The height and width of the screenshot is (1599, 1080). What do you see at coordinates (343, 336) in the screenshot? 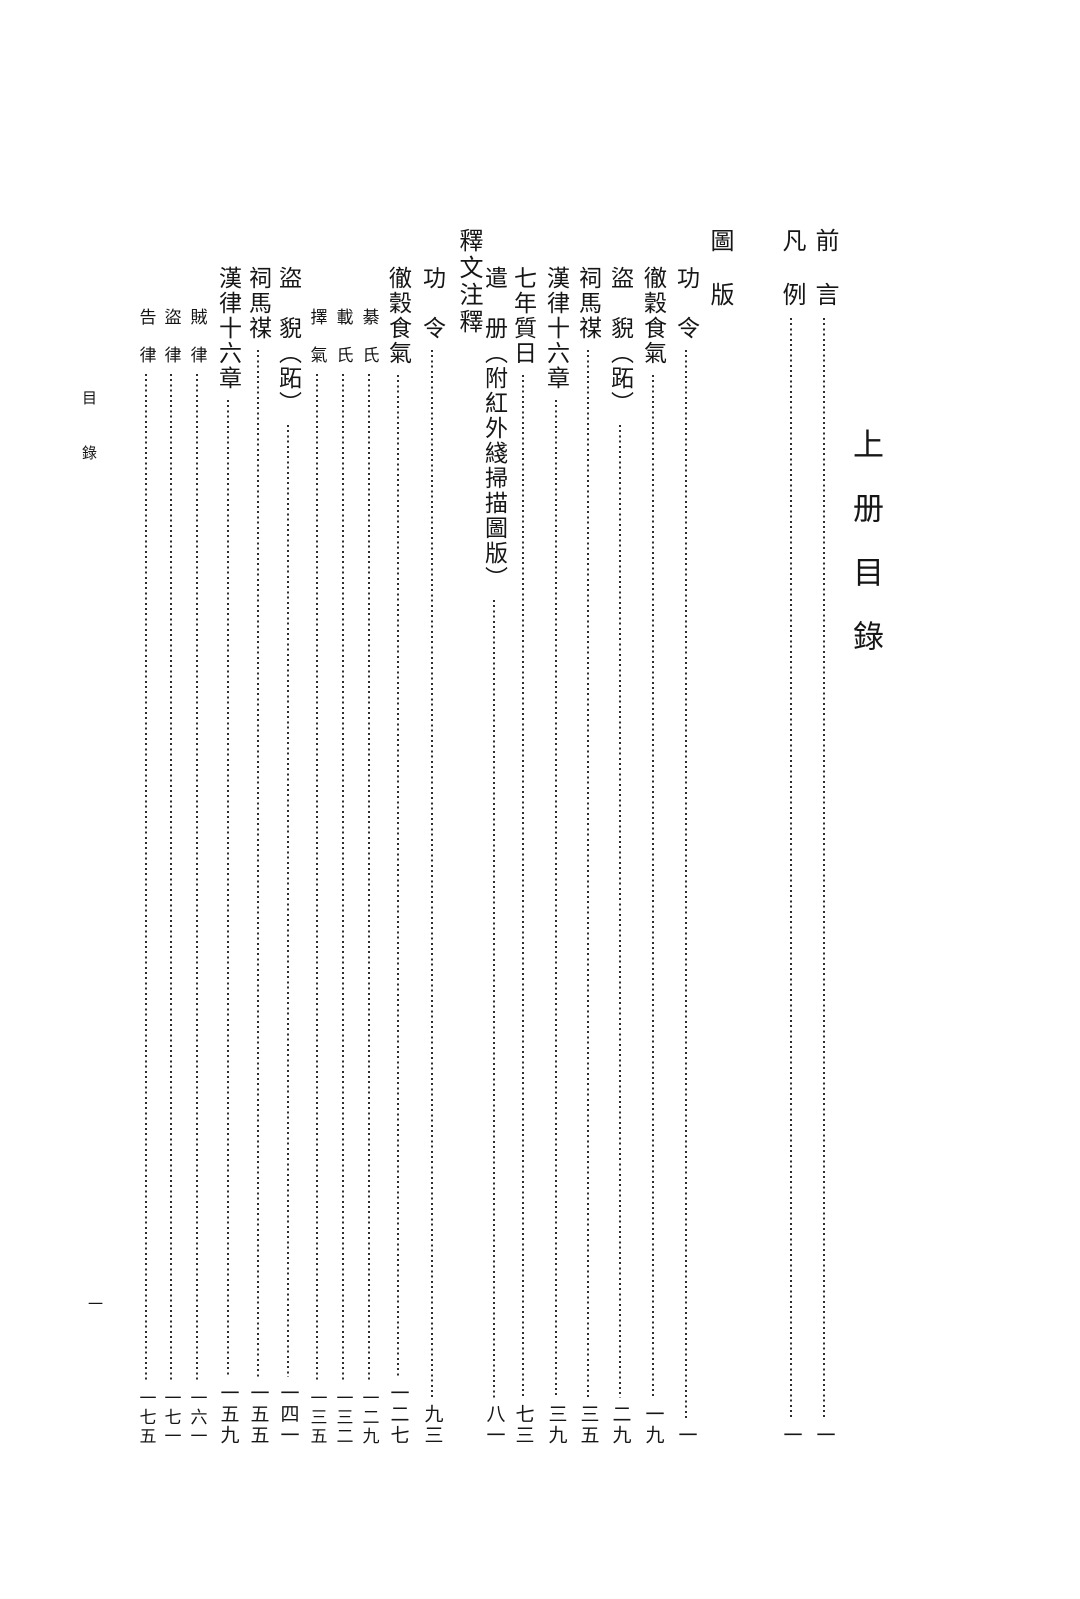
I see `toc-entry-title: 載 氏` at bounding box center [343, 336].